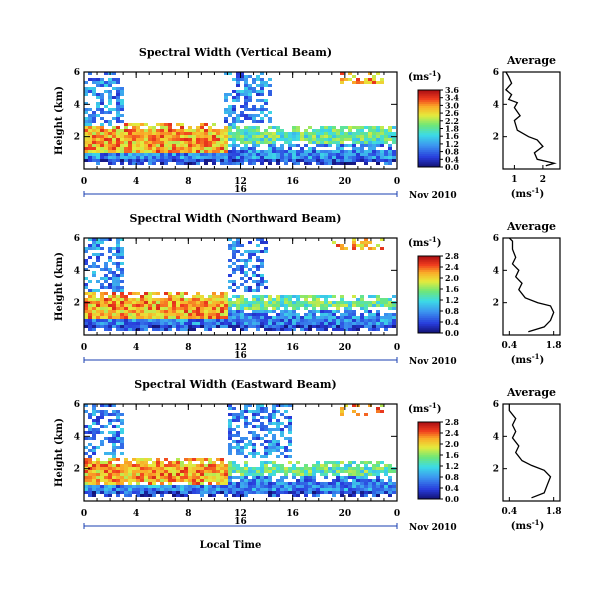  I want to click on panel-title: Spectral Width (Eastward Beam), so click(235, 384).